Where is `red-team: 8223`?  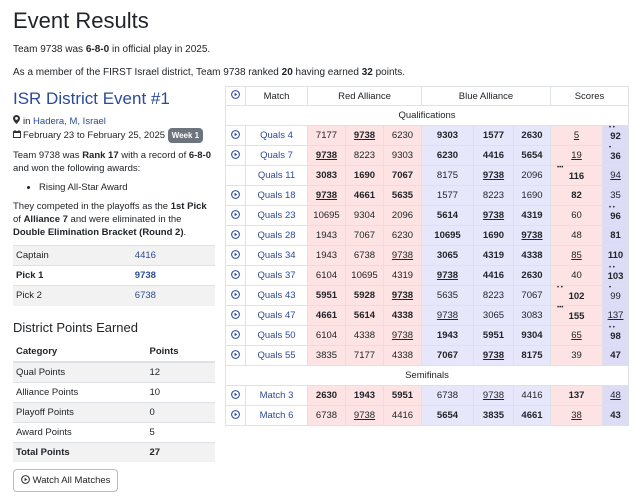
red-team: 8223 is located at coordinates (364, 155).